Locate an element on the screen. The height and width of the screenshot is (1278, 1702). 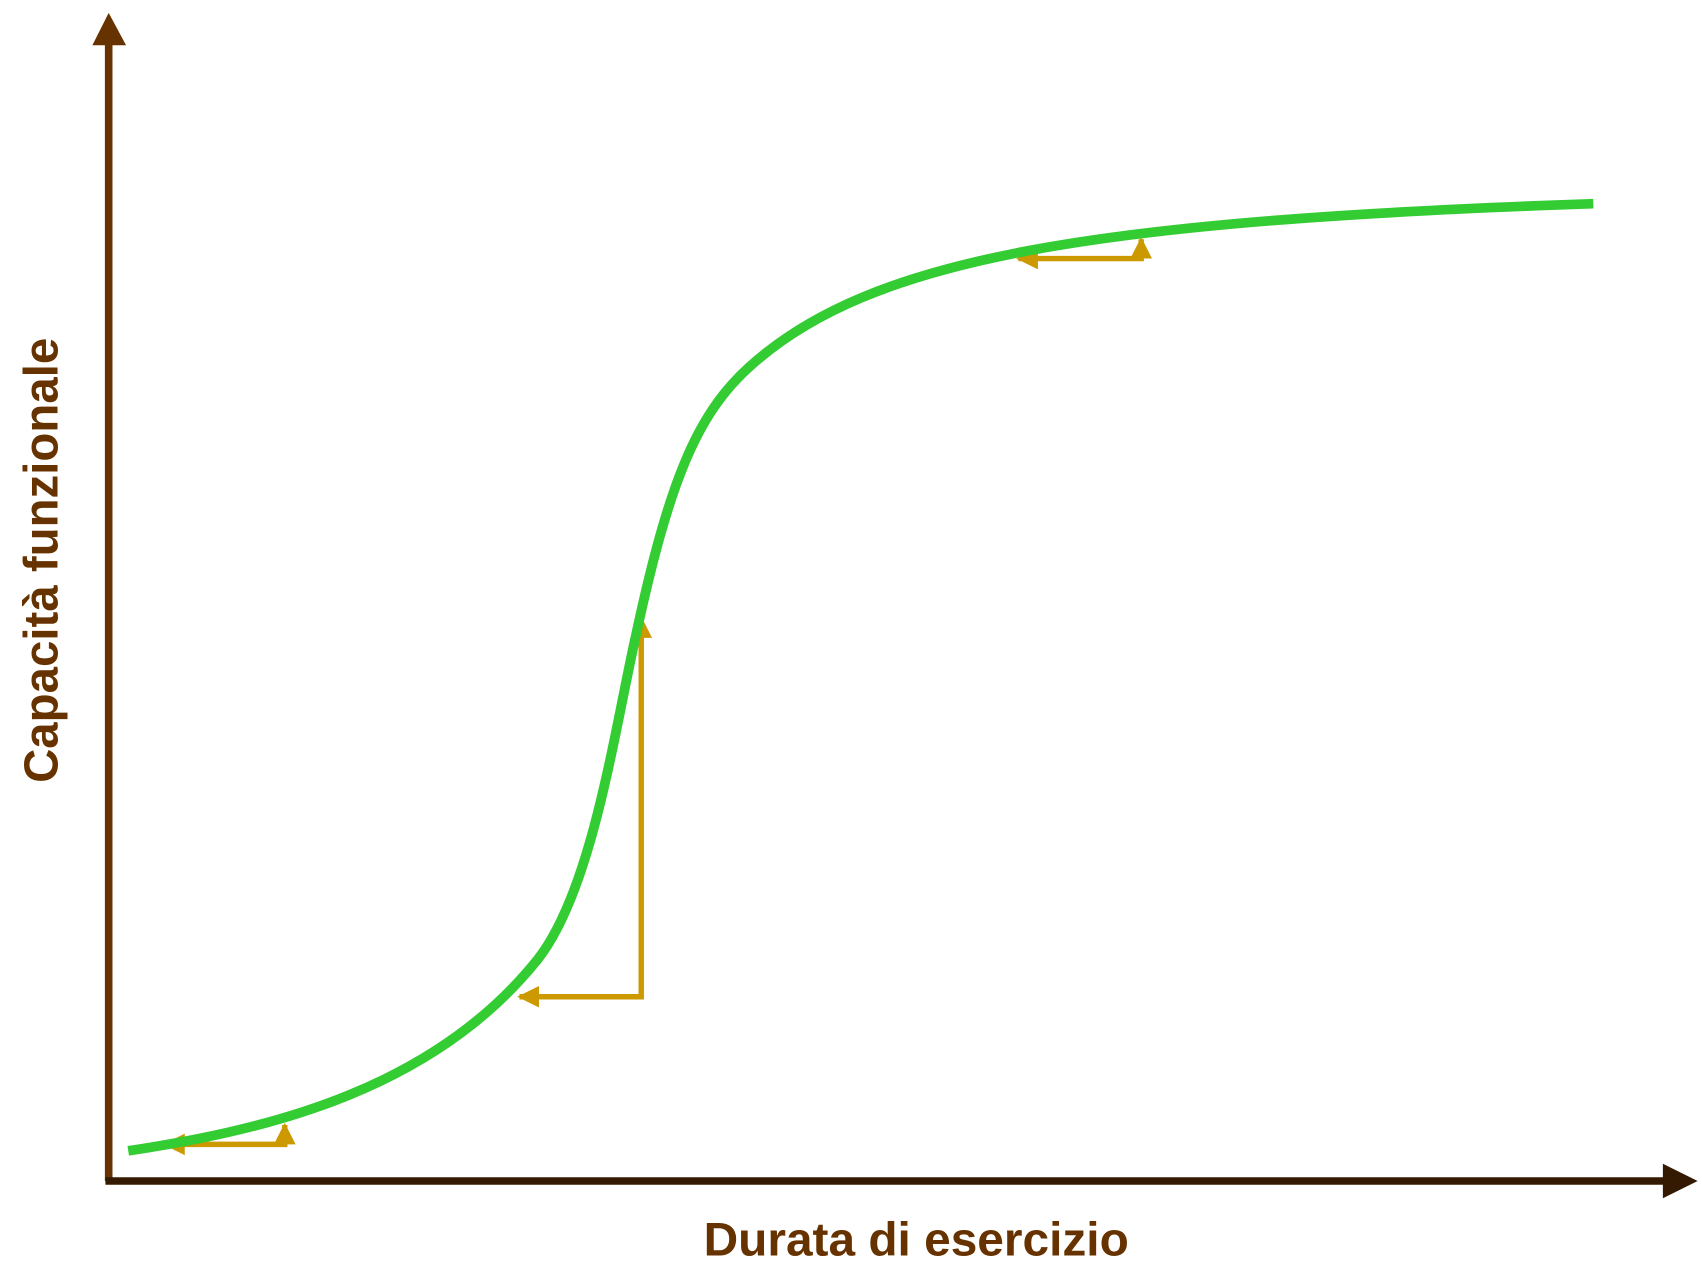
x-axis-label: Durata di esercizio is located at coordinates (916, 1240).